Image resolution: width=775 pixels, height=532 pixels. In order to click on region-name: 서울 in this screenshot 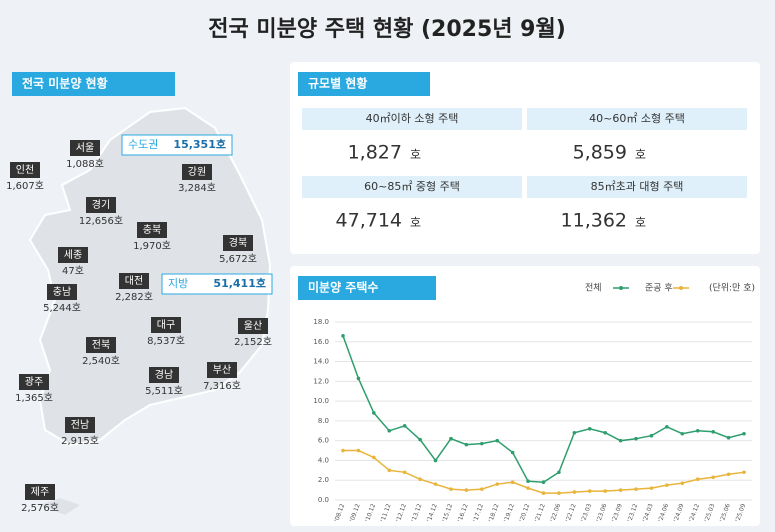, I will do `click(85, 148)`.